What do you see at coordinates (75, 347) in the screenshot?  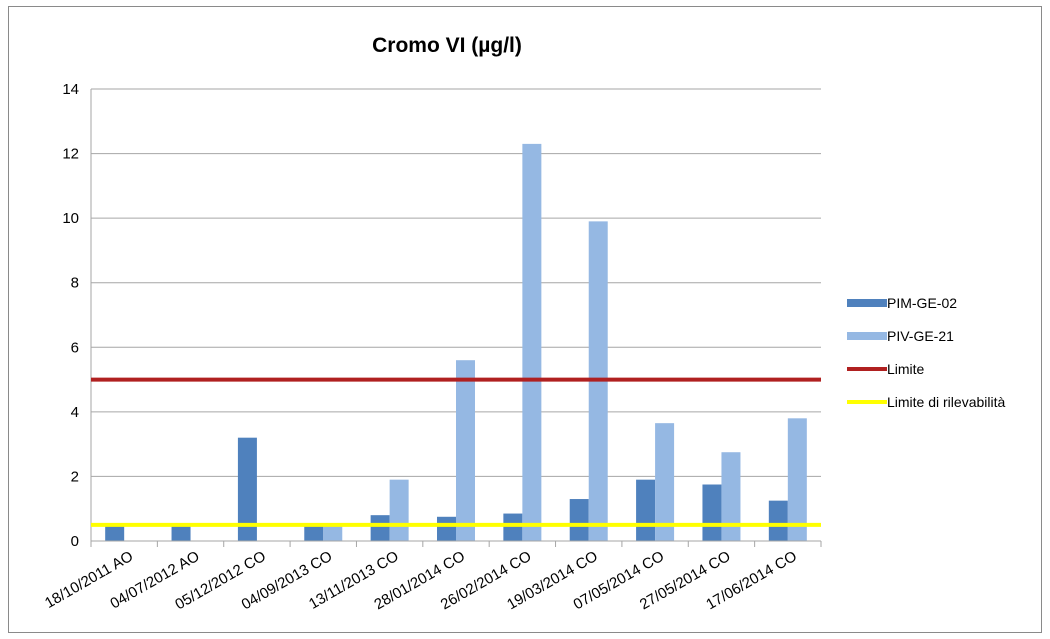 I see `y-tick-label: 6` at bounding box center [75, 347].